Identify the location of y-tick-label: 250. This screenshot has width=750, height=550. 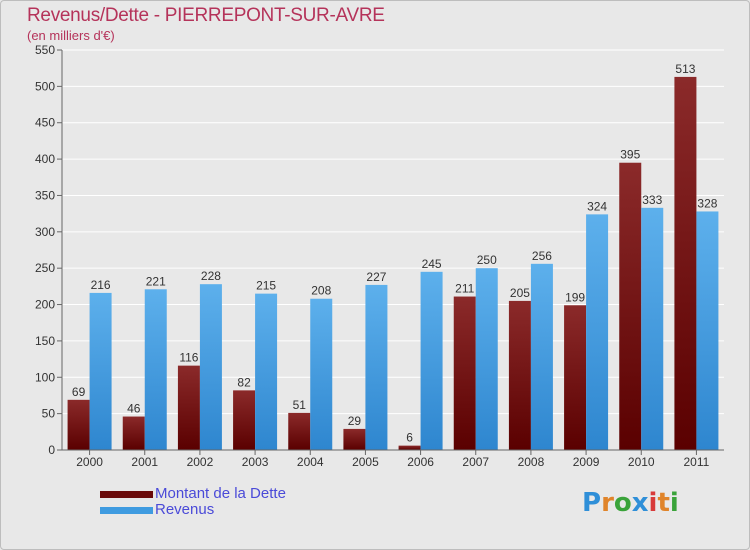
(45, 268).